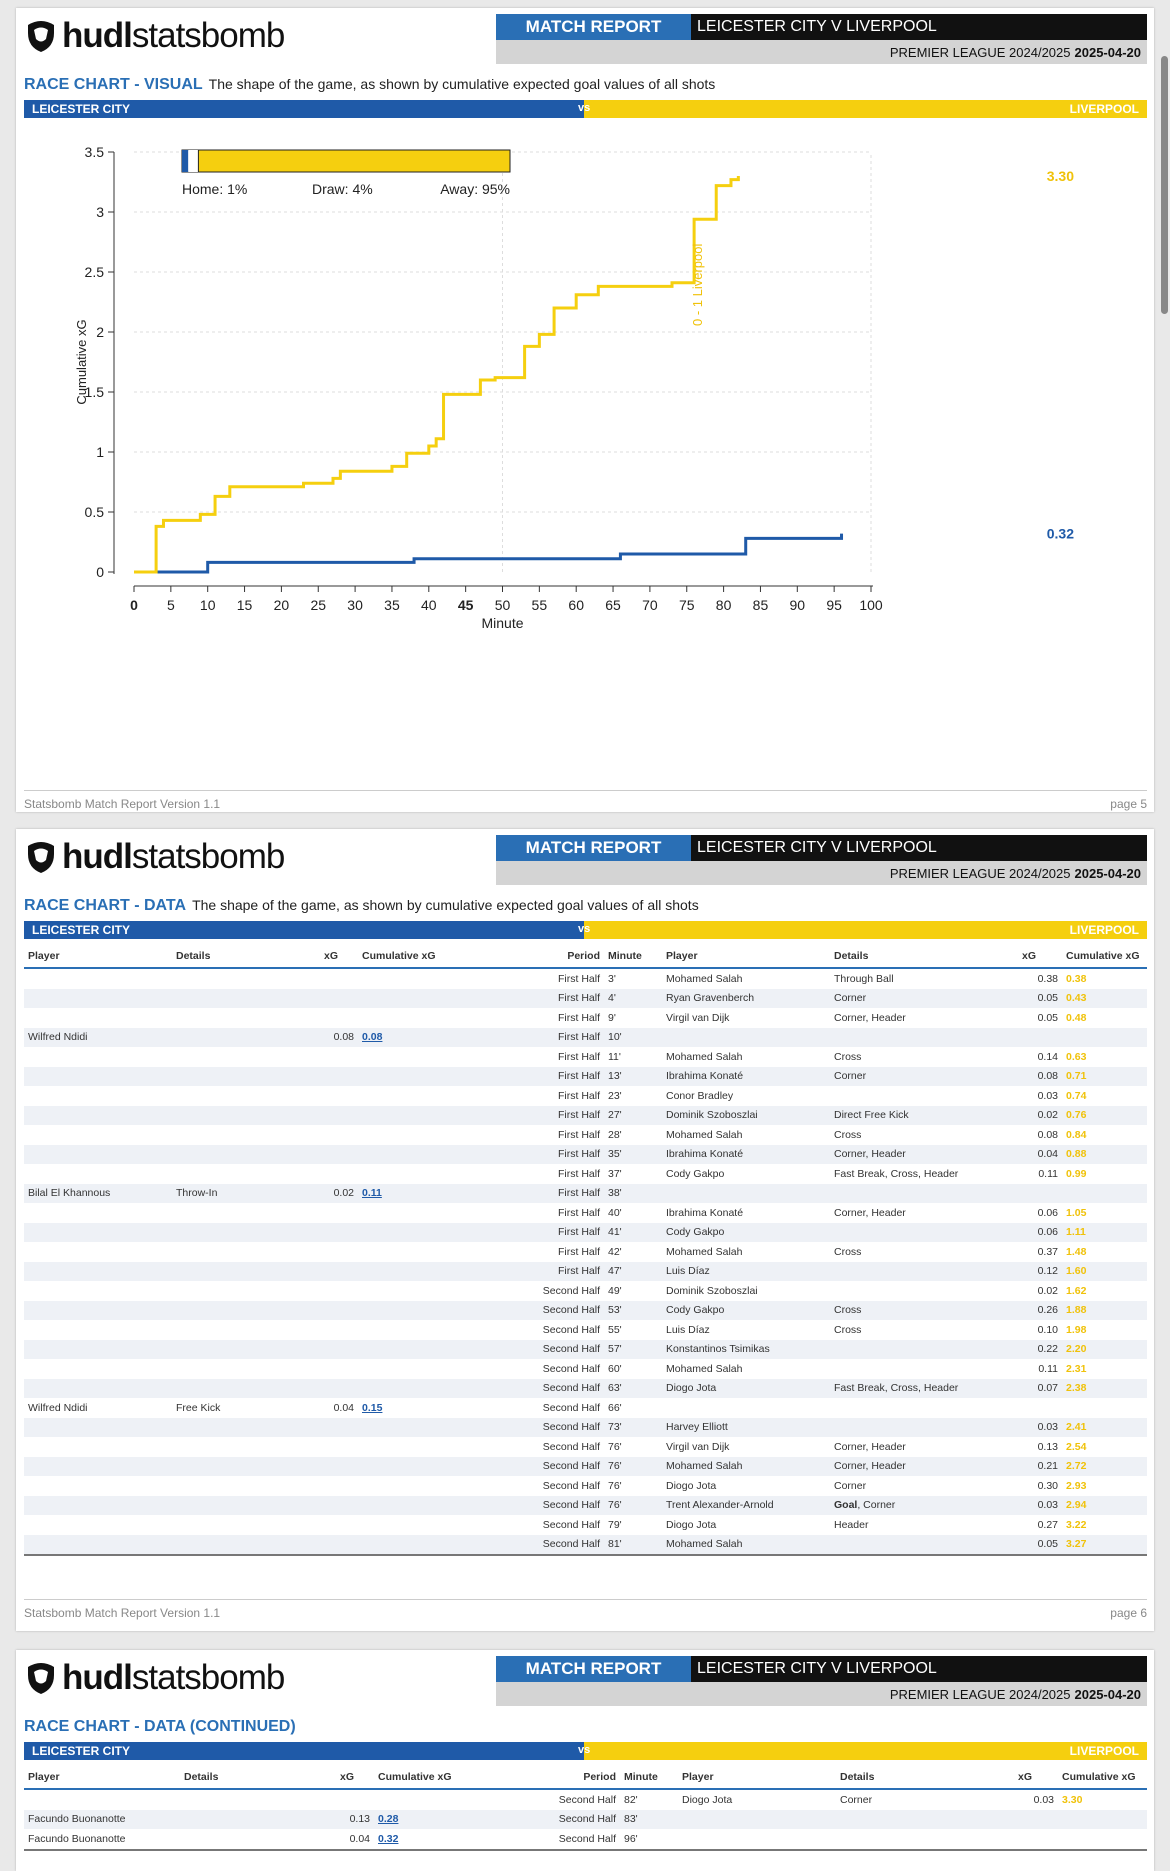 The image size is (1170, 1871). What do you see at coordinates (633, 957) in the screenshot?
I see `col-minute: Minute` at bounding box center [633, 957].